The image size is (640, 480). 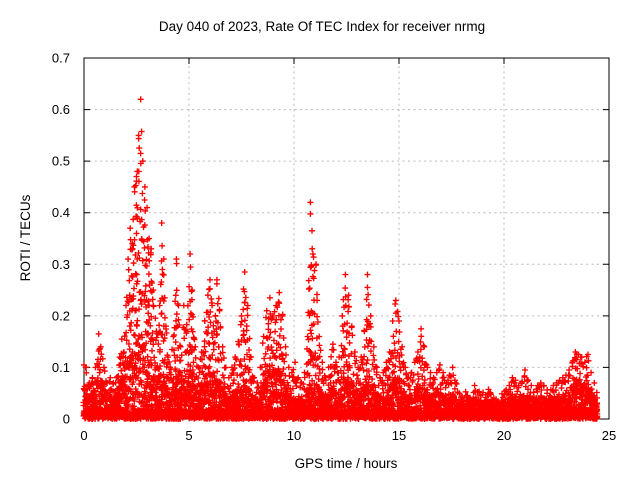 What do you see at coordinates (294, 435) in the screenshot?
I see `x-tick-label: 10` at bounding box center [294, 435].